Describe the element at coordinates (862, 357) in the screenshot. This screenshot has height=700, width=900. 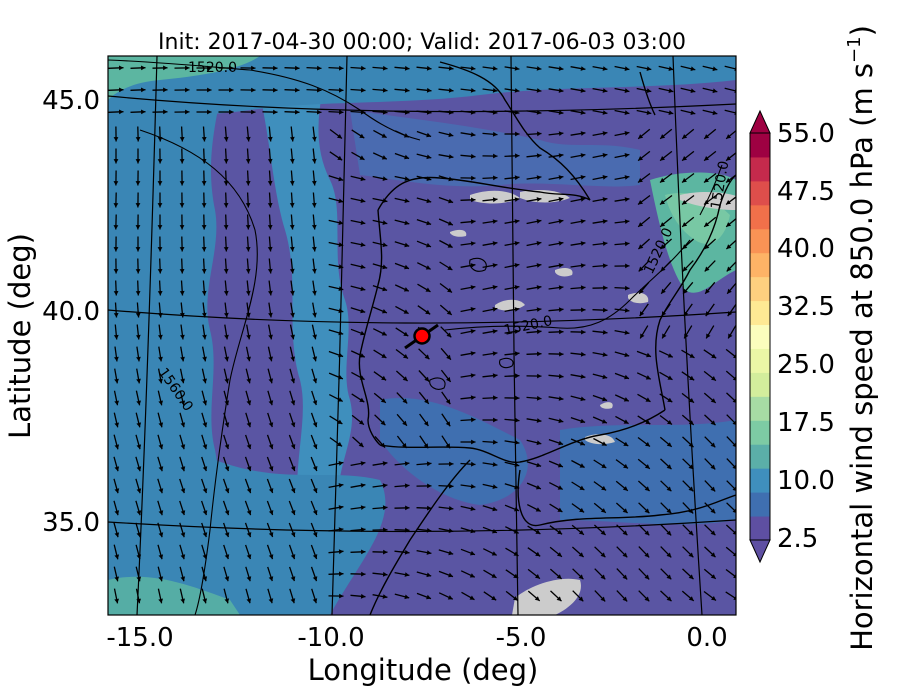
I see `colorbar-title-main: Horizontal wind speed at 850.0 hPa (m s` at that location.